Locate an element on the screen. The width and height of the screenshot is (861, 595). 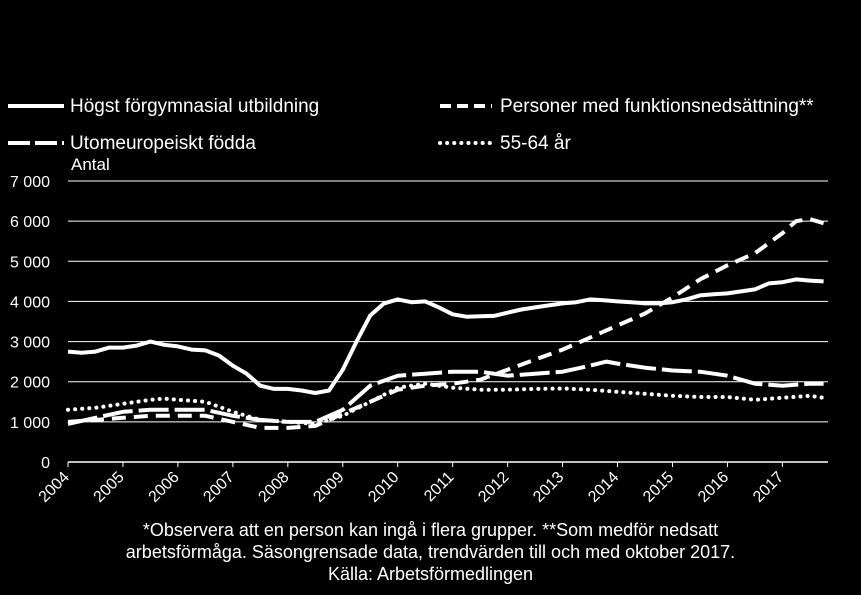
legend-label-3: Utomeuropeiskt födda is located at coordinates (163, 143).